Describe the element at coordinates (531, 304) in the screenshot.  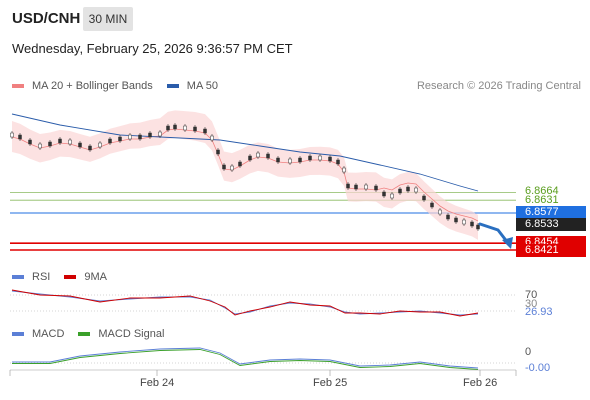
I see `rsi-30-label: 30` at that location.